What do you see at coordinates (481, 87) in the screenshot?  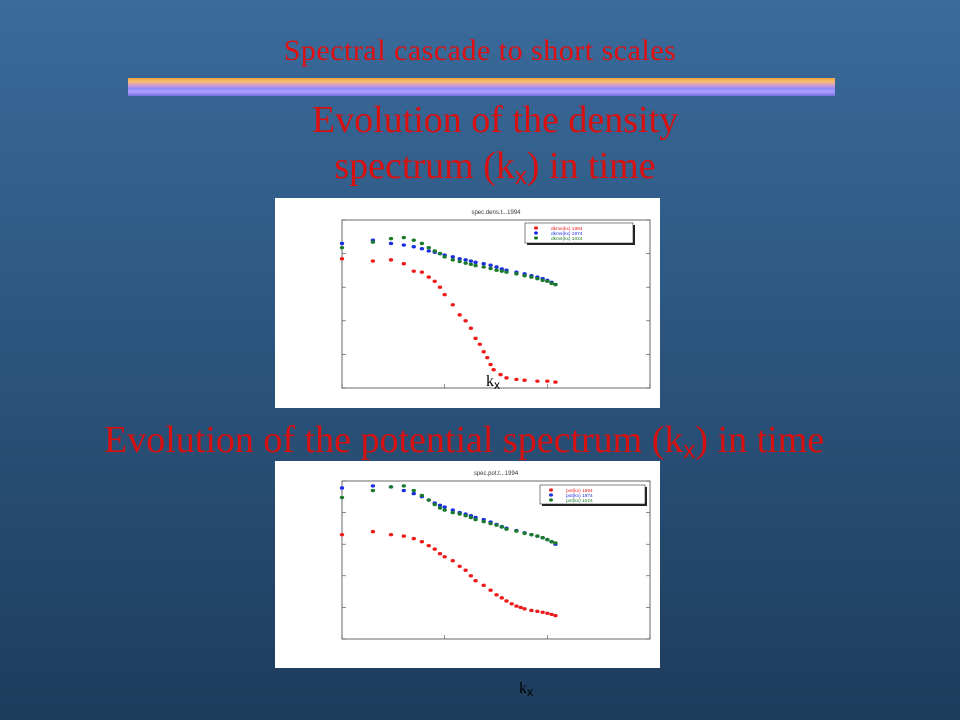 I see `title-divider-rule` at bounding box center [481, 87].